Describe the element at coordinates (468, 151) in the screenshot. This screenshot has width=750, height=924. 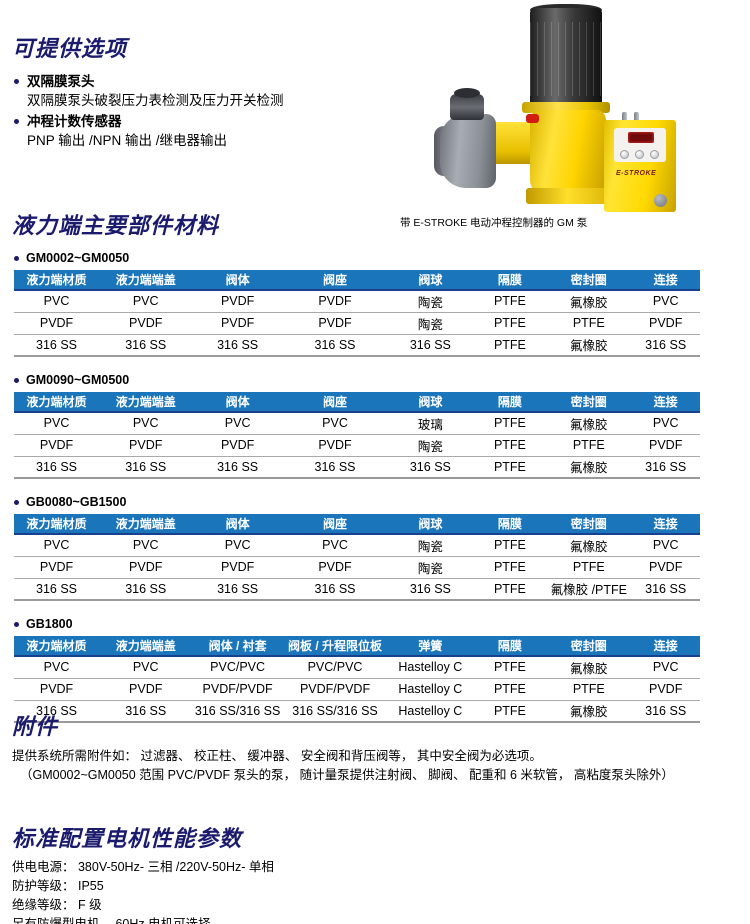
I see `diaphragm-head` at that location.